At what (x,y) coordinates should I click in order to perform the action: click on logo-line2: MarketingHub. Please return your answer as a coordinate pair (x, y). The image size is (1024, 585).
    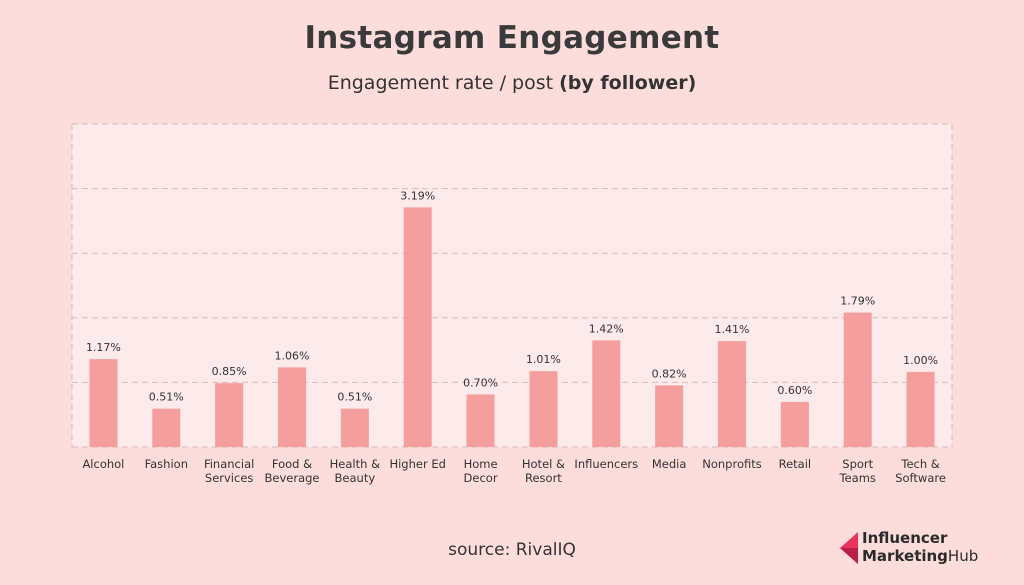
    Looking at the image, I should click on (920, 556).